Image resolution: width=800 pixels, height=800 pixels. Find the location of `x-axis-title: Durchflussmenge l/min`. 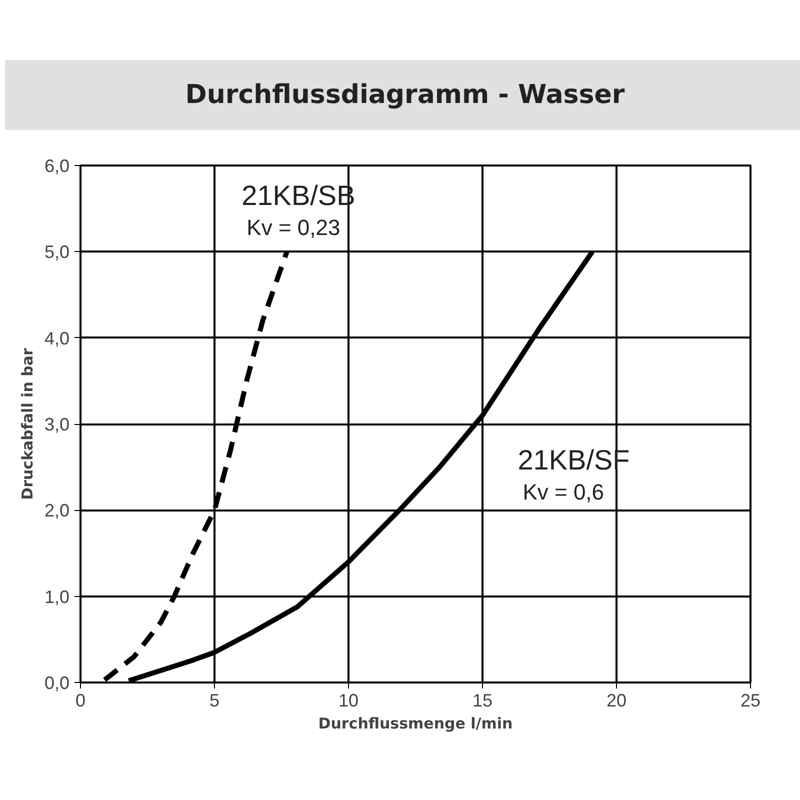

x-axis-title: Durchflussmenge l/min is located at coordinates (415, 723).